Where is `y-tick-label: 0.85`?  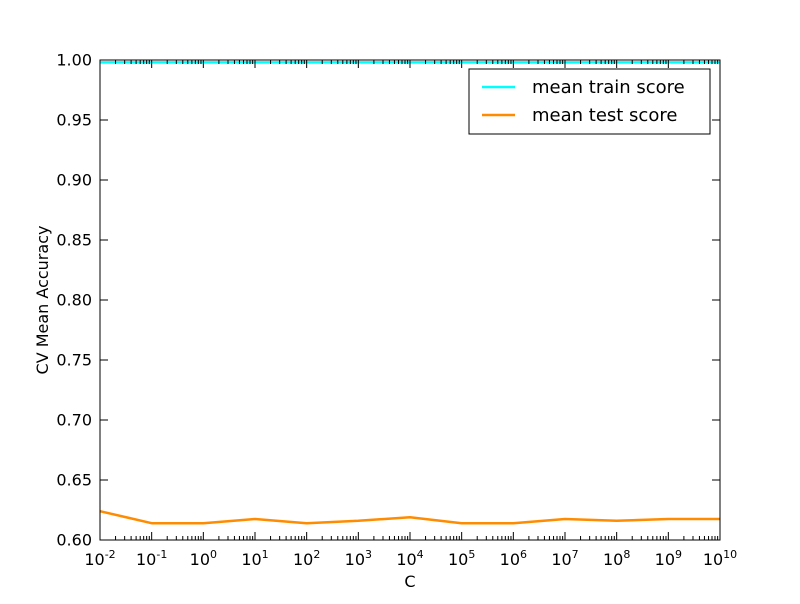 y-tick-label: 0.85 is located at coordinates (74, 240).